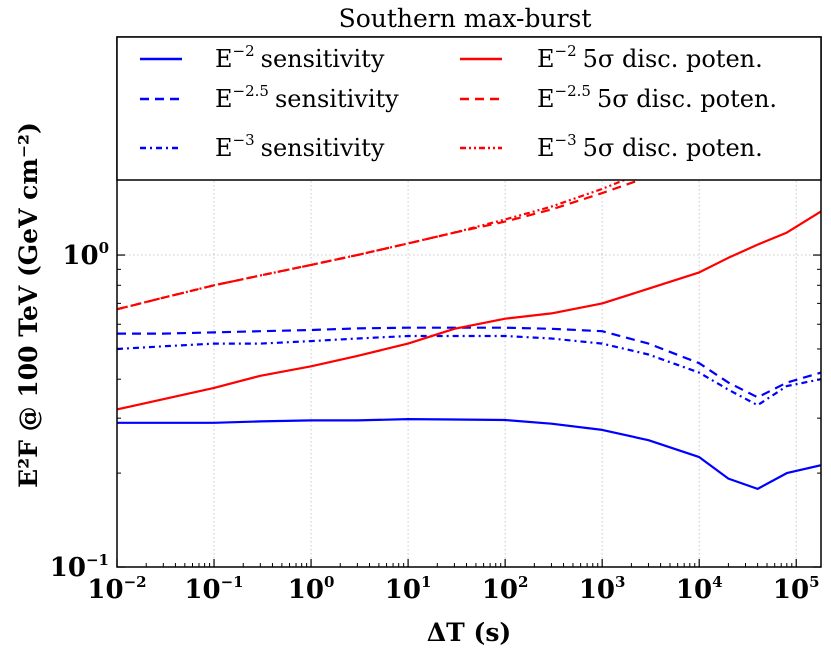  I want to click on x-tick-label: 10⁰, so click(311, 589).